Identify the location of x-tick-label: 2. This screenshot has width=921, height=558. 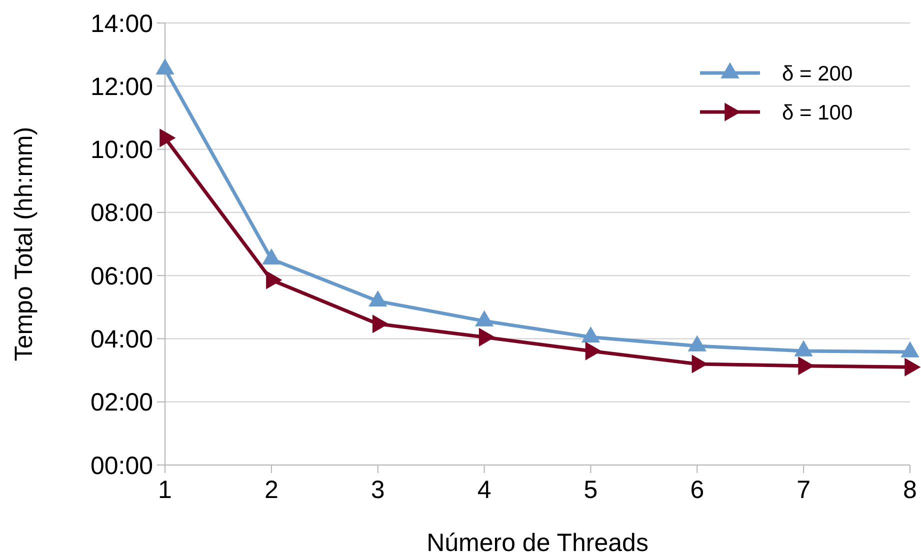
(271, 490).